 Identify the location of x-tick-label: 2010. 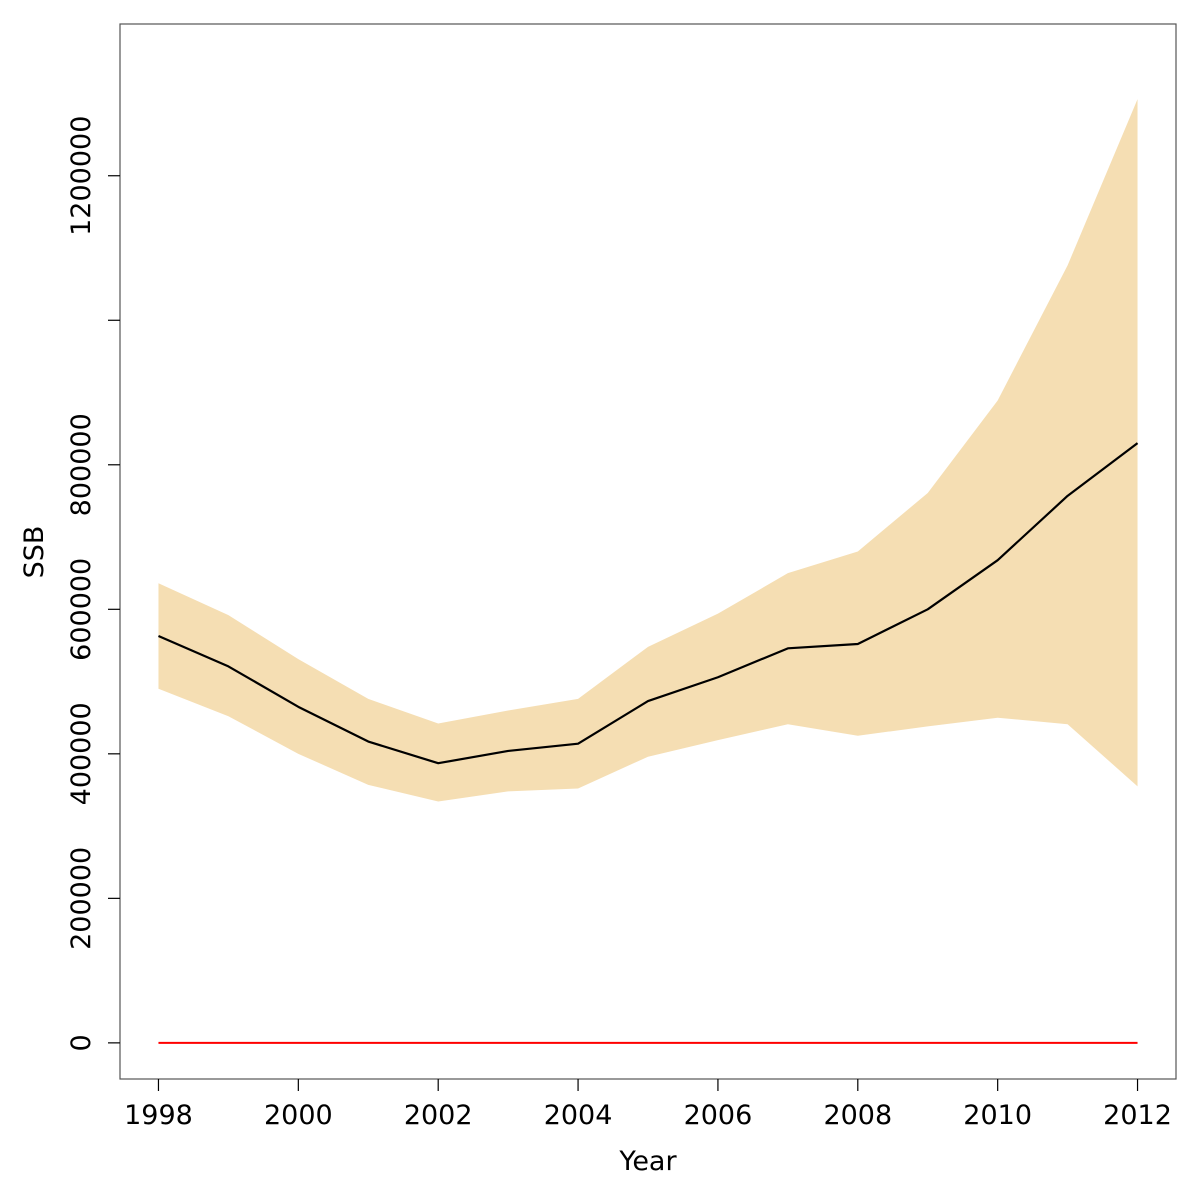
(997, 1115).